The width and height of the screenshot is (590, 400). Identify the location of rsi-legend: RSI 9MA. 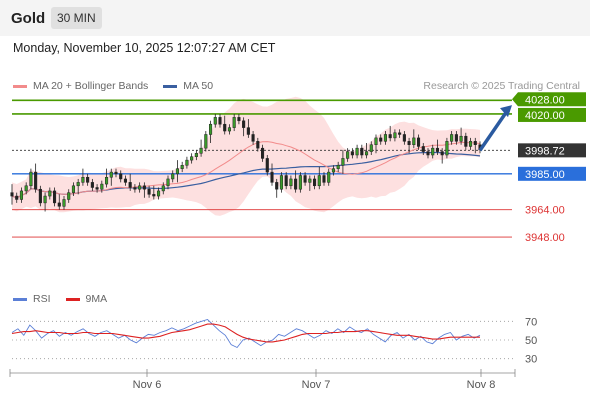
(67, 299).